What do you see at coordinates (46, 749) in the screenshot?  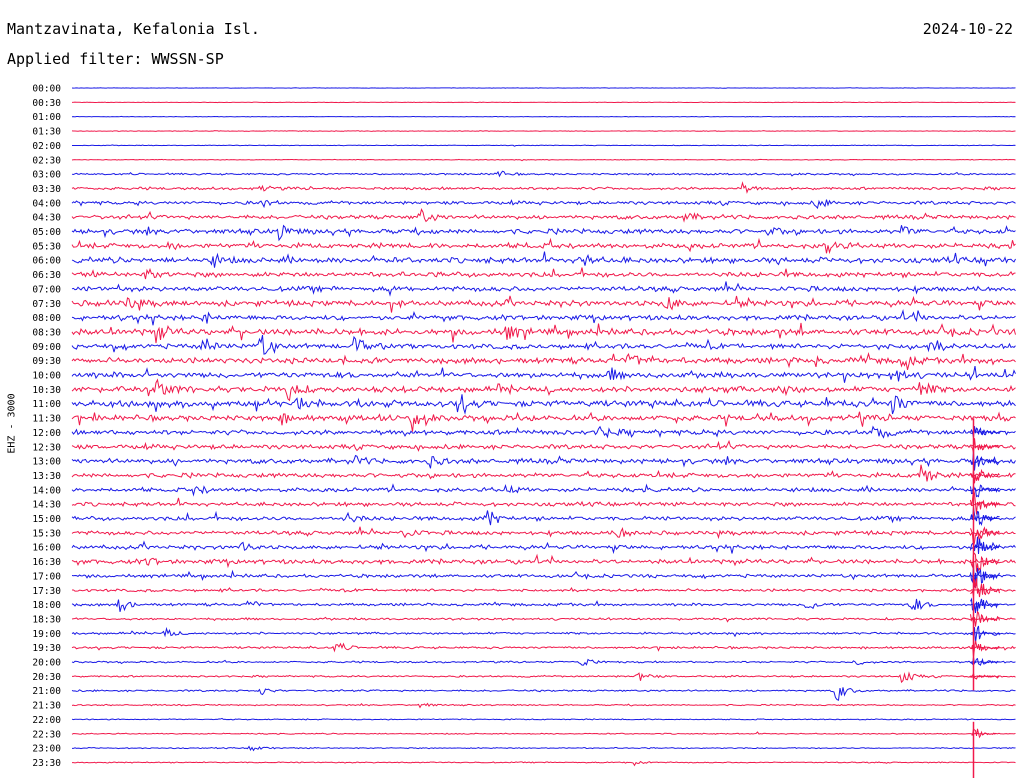 I see `row-time-label: 23:00` at bounding box center [46, 749].